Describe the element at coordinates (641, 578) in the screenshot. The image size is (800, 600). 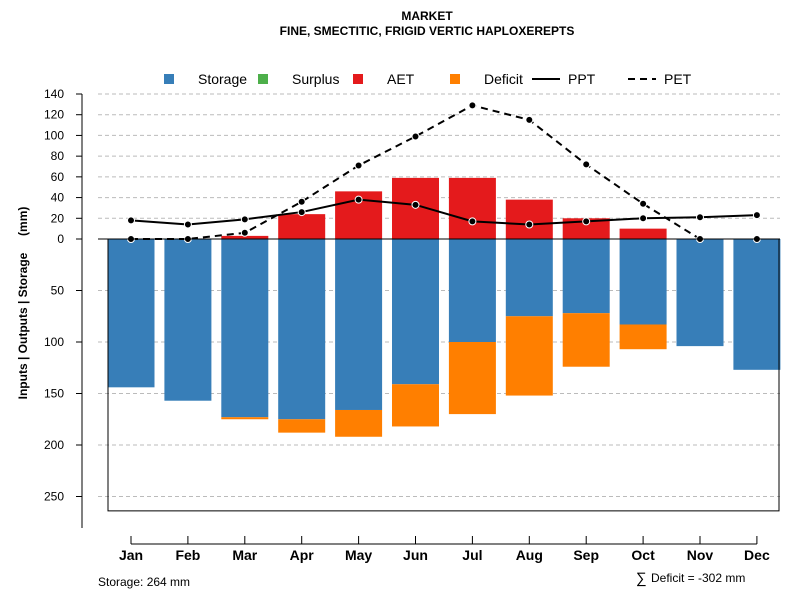
I see `sum-symbol: ∑` at that location.